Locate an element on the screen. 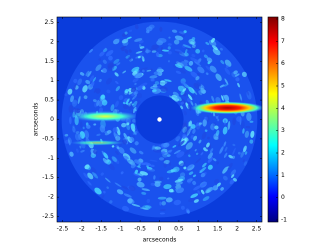  y-tick-label: 2.5 is located at coordinates (49, 22).